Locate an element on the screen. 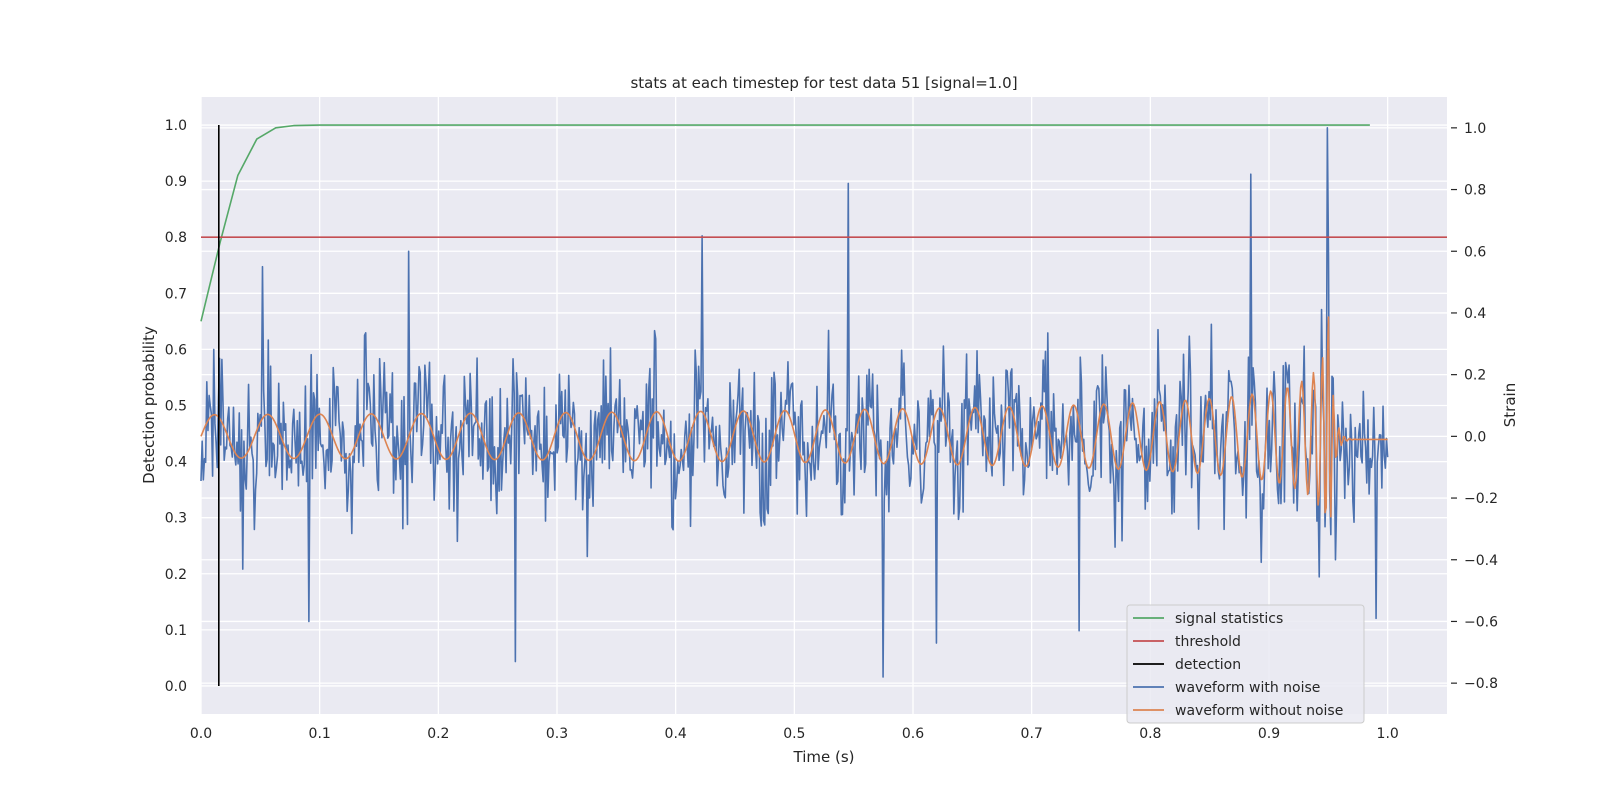 The image size is (1600, 800). x-axis: 0.0 0.1 0.2 0.3 0.4 0.5 0.6 0.7 0.8 0.9 1.0 is located at coordinates (794, 734).